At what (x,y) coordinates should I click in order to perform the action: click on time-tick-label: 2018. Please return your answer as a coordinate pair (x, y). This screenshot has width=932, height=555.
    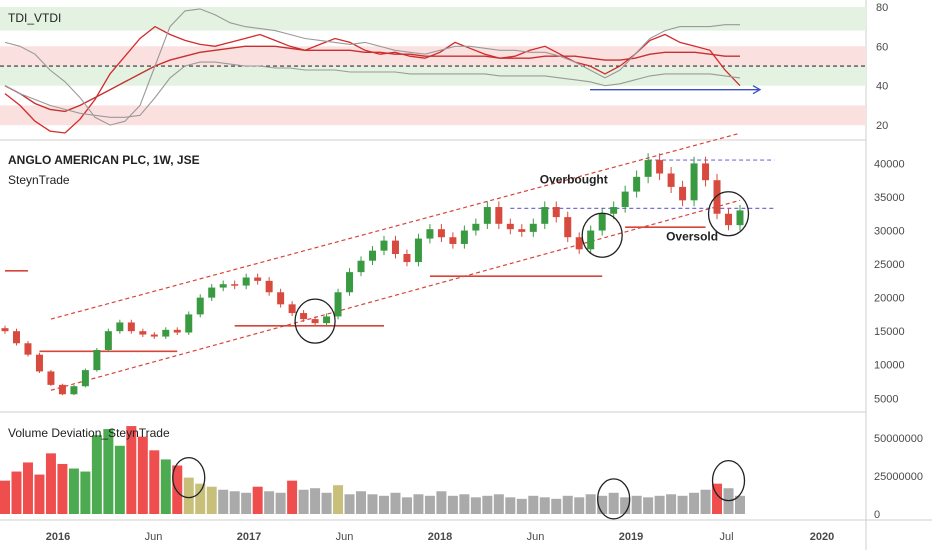
    Looking at the image, I should click on (440, 537).